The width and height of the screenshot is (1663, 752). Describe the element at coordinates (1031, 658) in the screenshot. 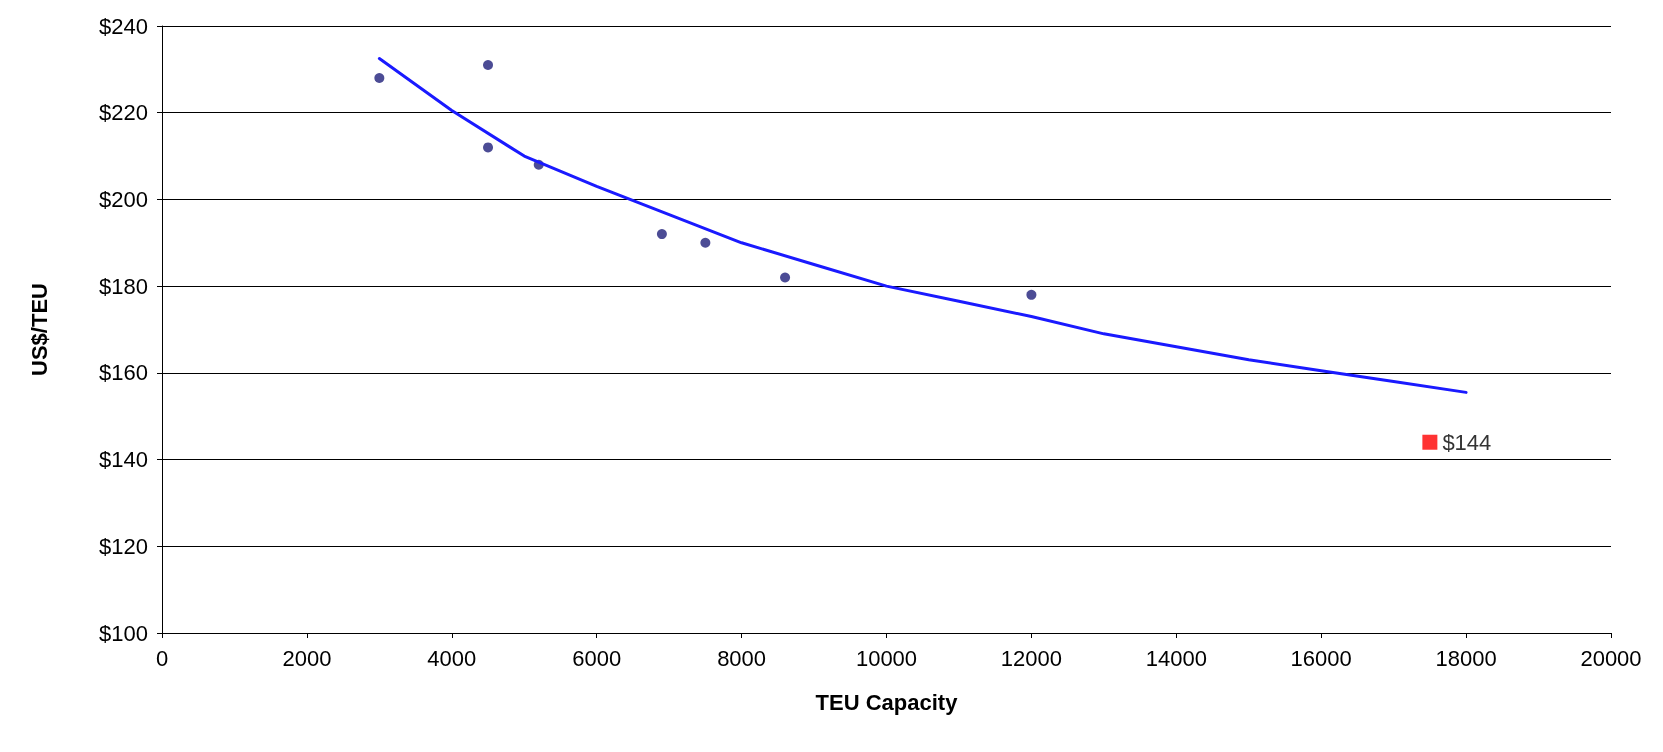

I see `x-tick-label: 12000` at that location.